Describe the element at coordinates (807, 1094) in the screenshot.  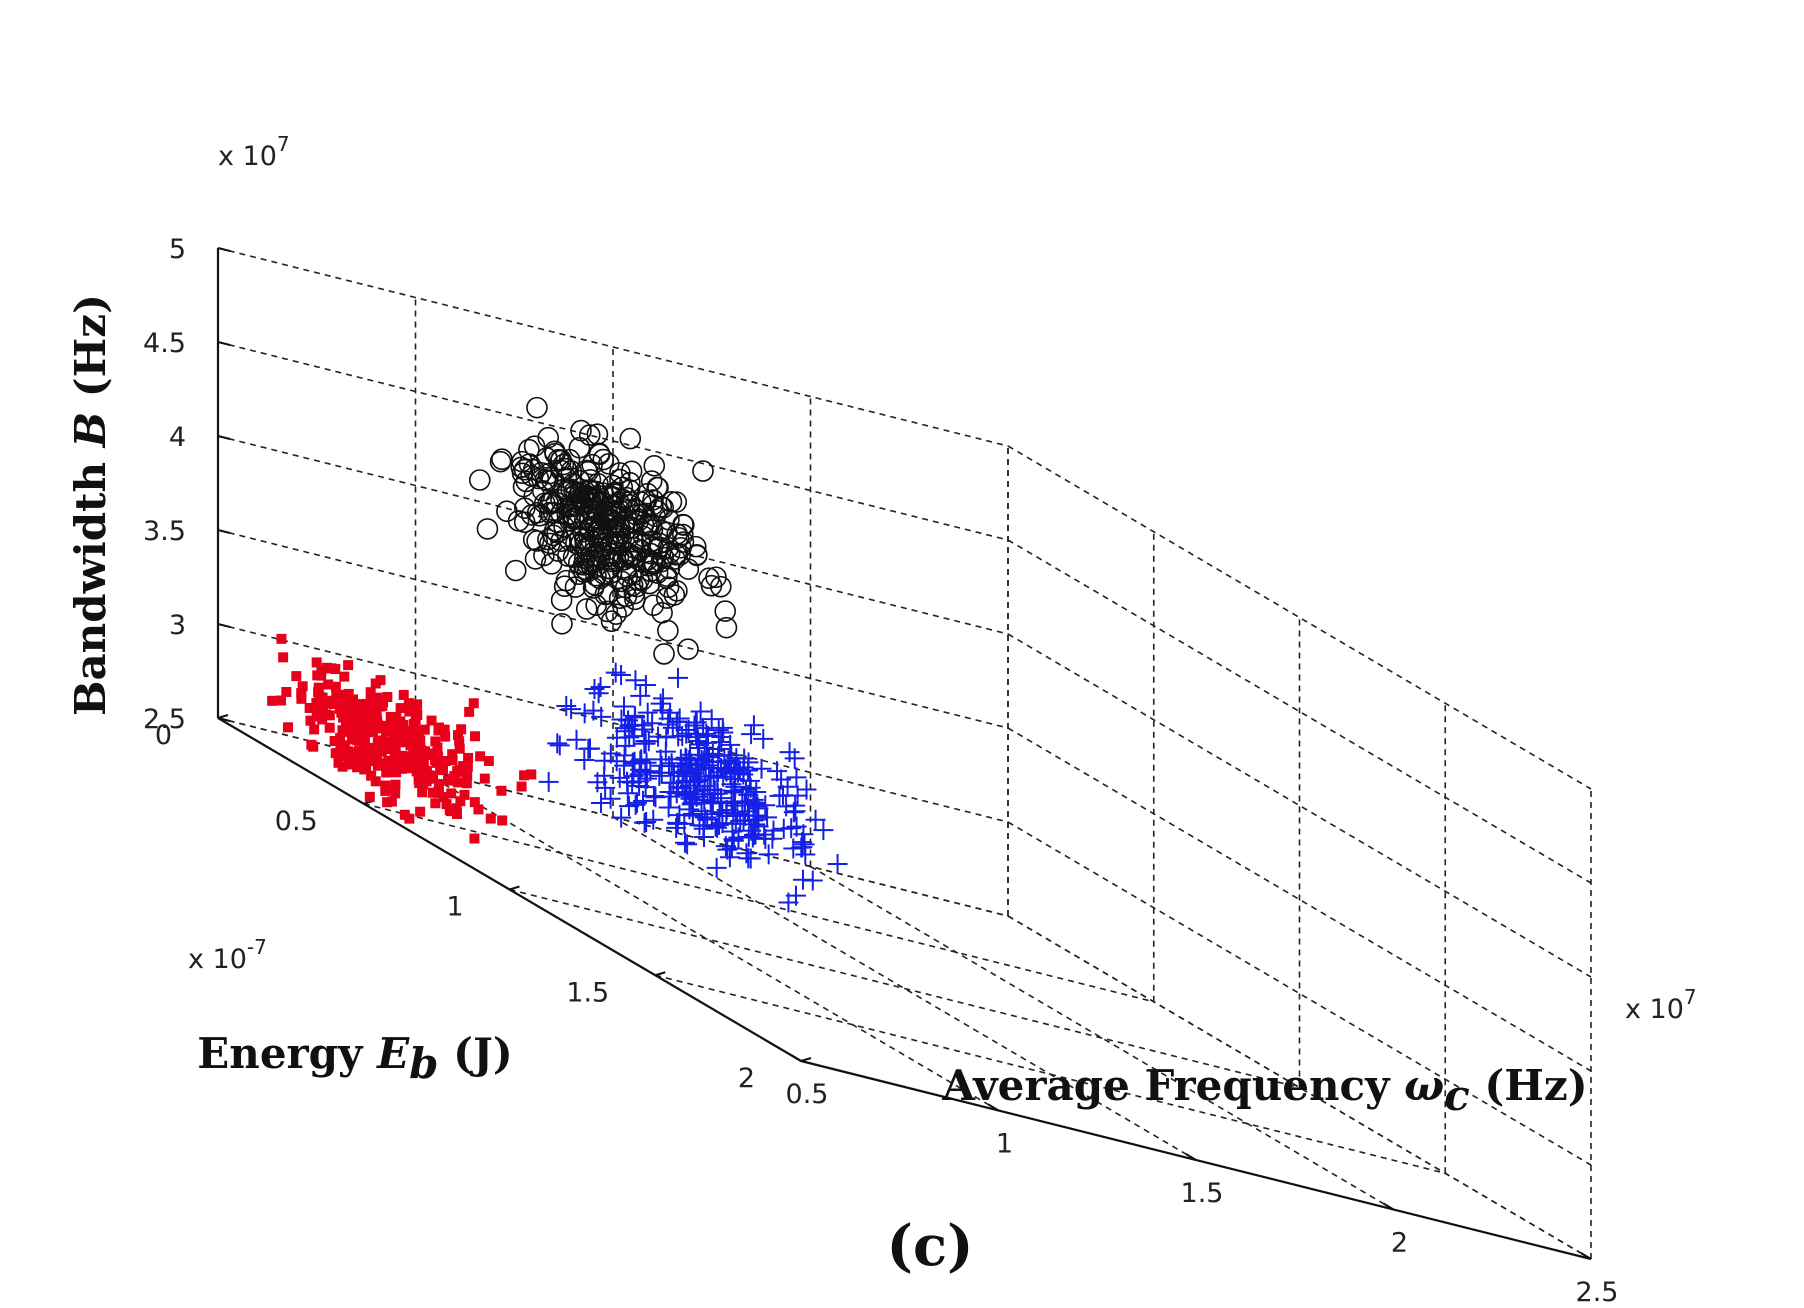
I see `x-tick-label: 0.5` at that location.